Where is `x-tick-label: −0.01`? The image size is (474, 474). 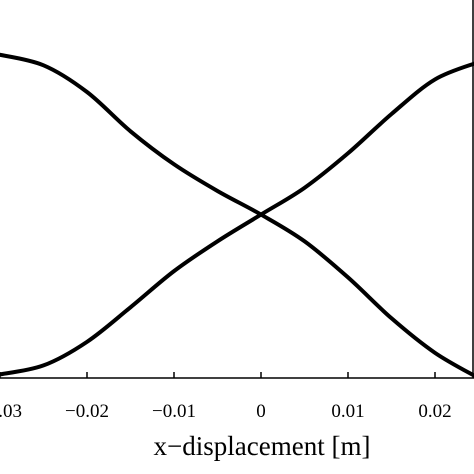 x-tick-label: −0.01 is located at coordinates (174, 411).